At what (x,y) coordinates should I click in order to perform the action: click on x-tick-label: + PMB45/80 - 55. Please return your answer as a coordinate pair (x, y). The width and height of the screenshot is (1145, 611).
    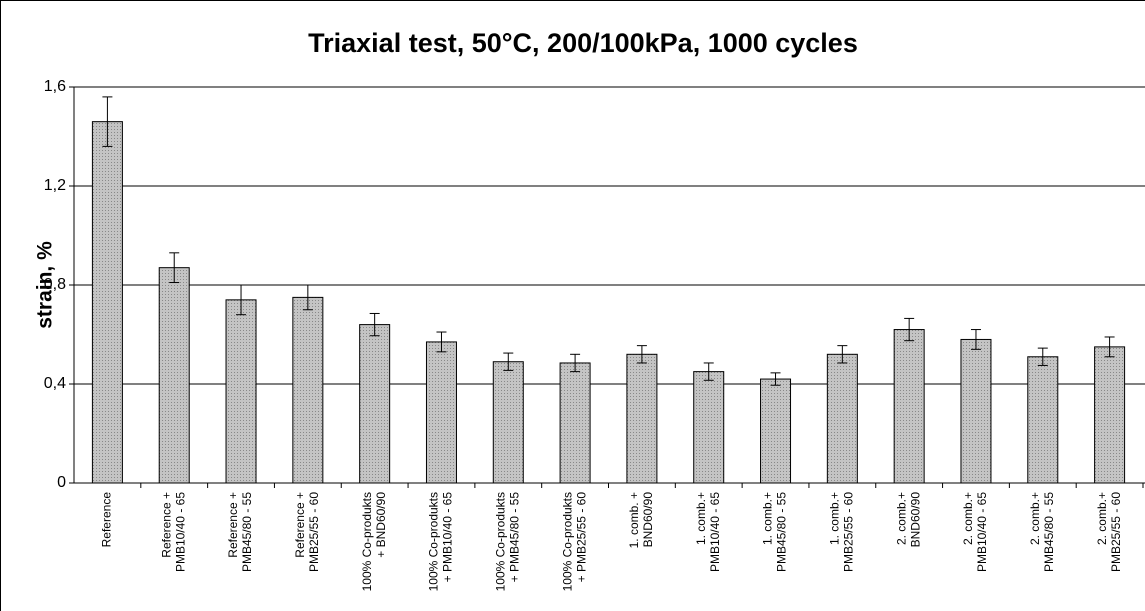
    Looking at the image, I should click on (514, 537).